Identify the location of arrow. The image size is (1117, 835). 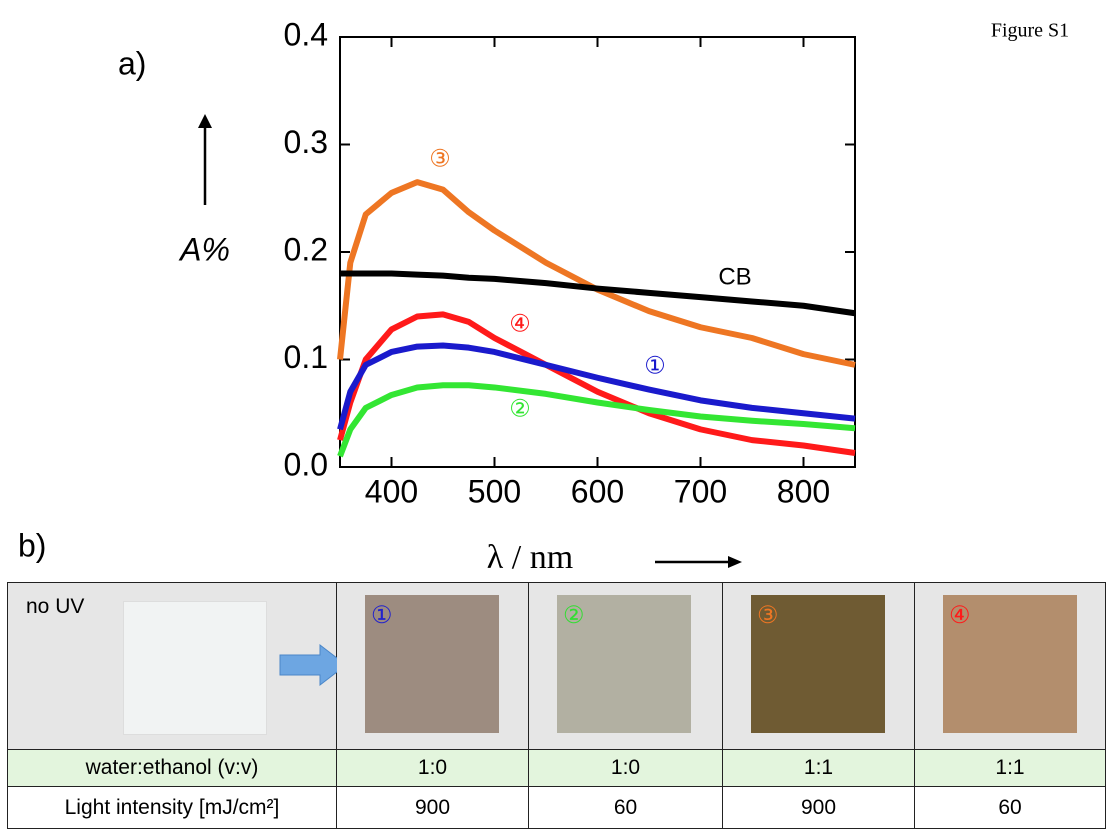
(313, 665).